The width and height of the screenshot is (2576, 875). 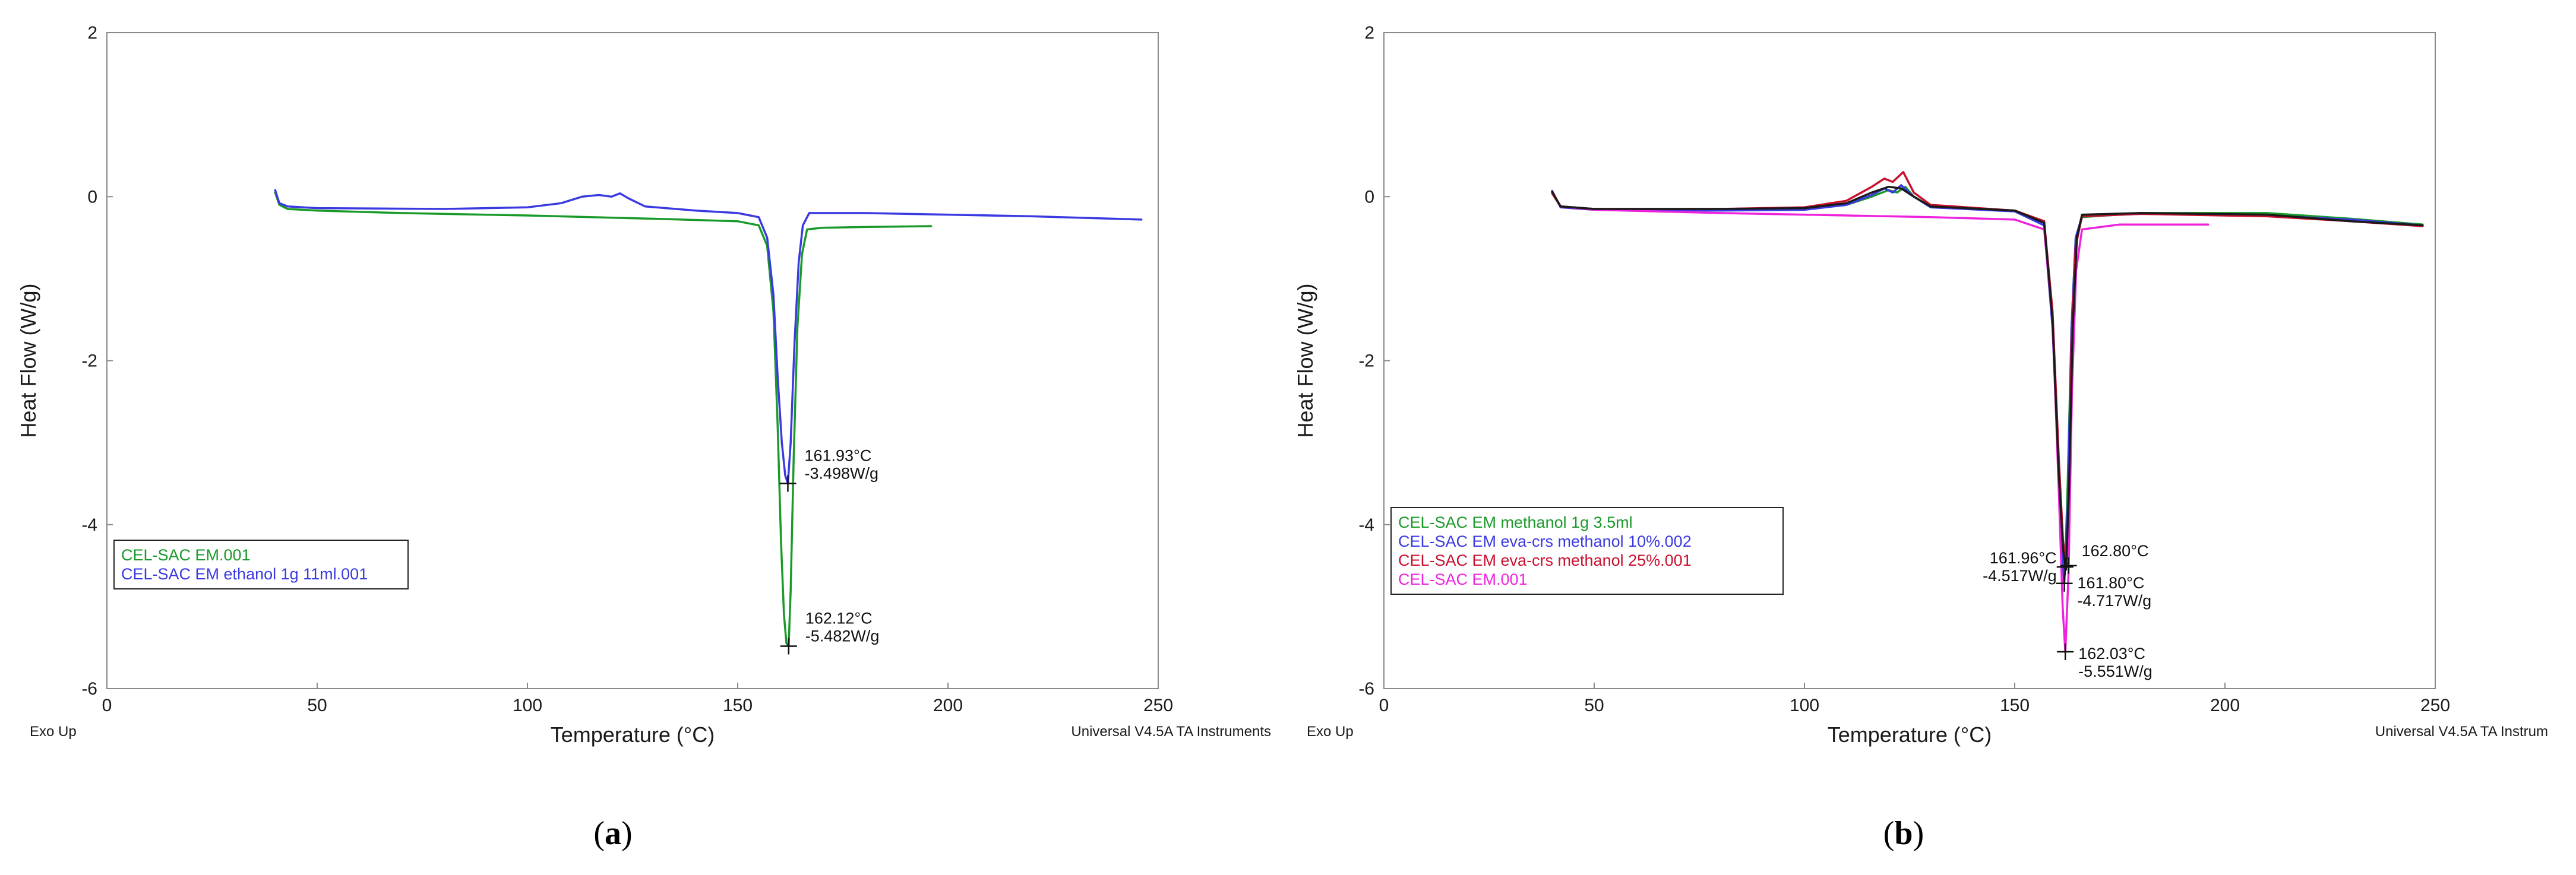 What do you see at coordinates (842, 636) in the screenshot?
I see `peak-annotation-text: -5.482W/g` at bounding box center [842, 636].